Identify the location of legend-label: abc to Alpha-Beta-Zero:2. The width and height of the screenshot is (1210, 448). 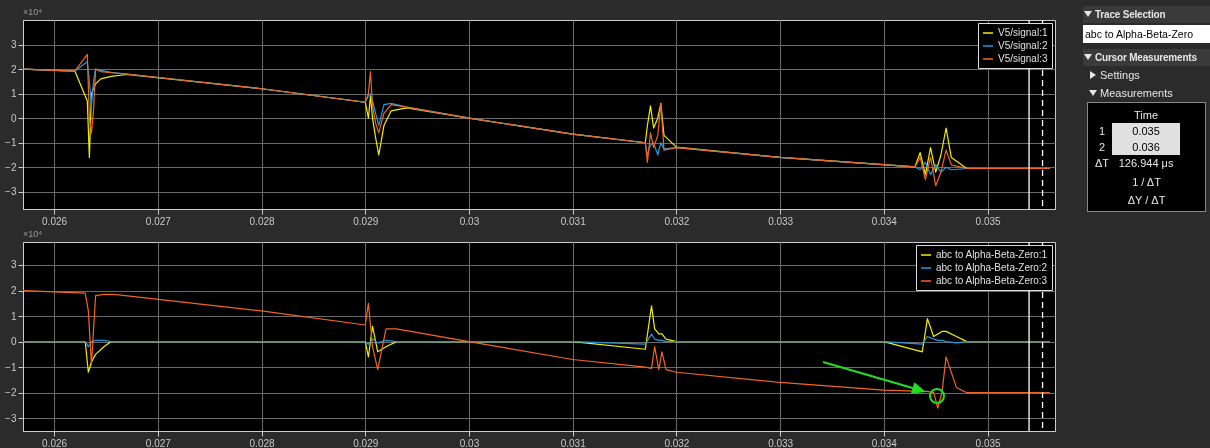
(992, 267).